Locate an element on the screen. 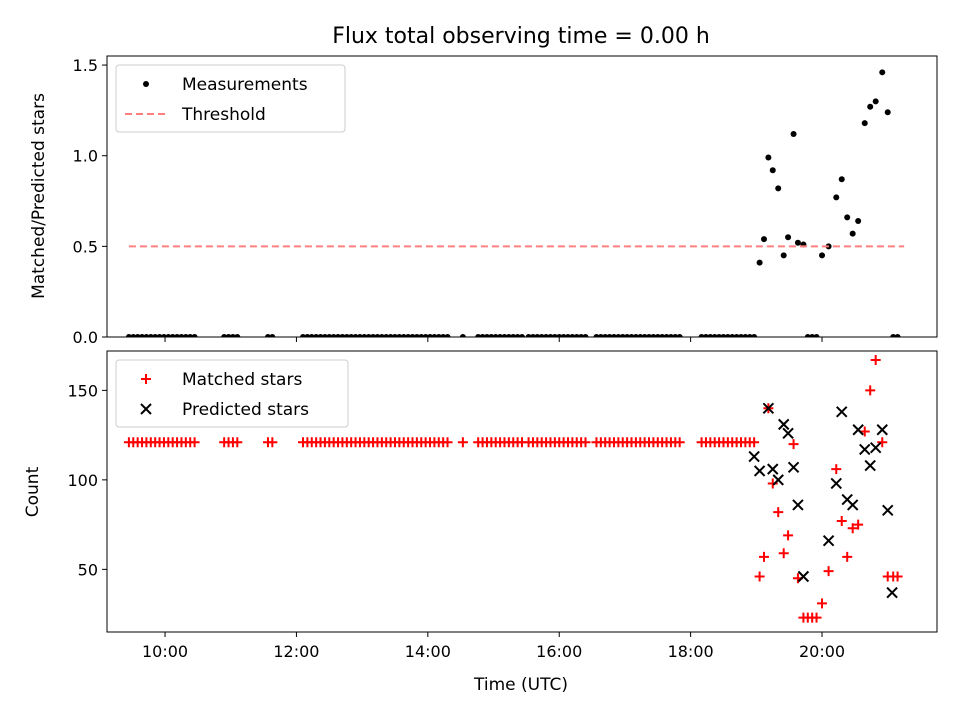 This screenshot has width=960, height=720. x-tick-label: 20:00 is located at coordinates (822, 651).